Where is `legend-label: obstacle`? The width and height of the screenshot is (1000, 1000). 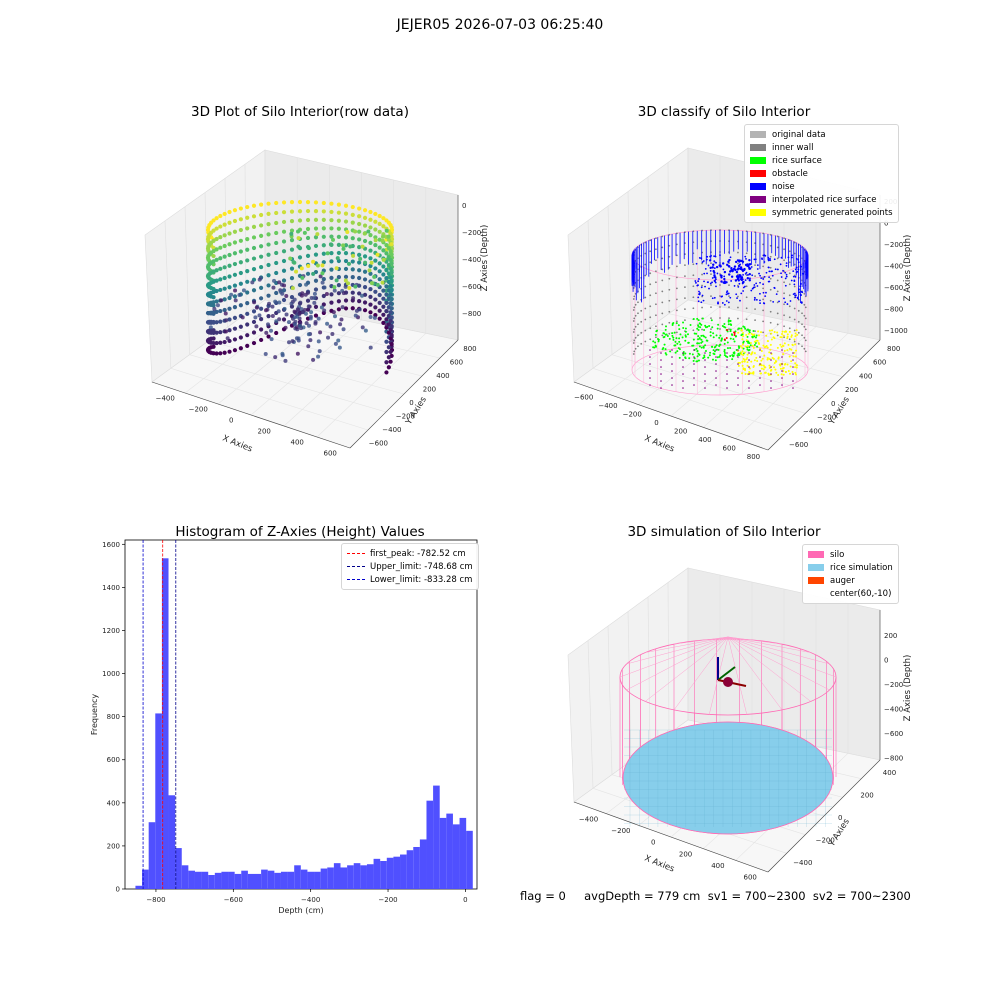 legend-label: obstacle is located at coordinates (790, 173).